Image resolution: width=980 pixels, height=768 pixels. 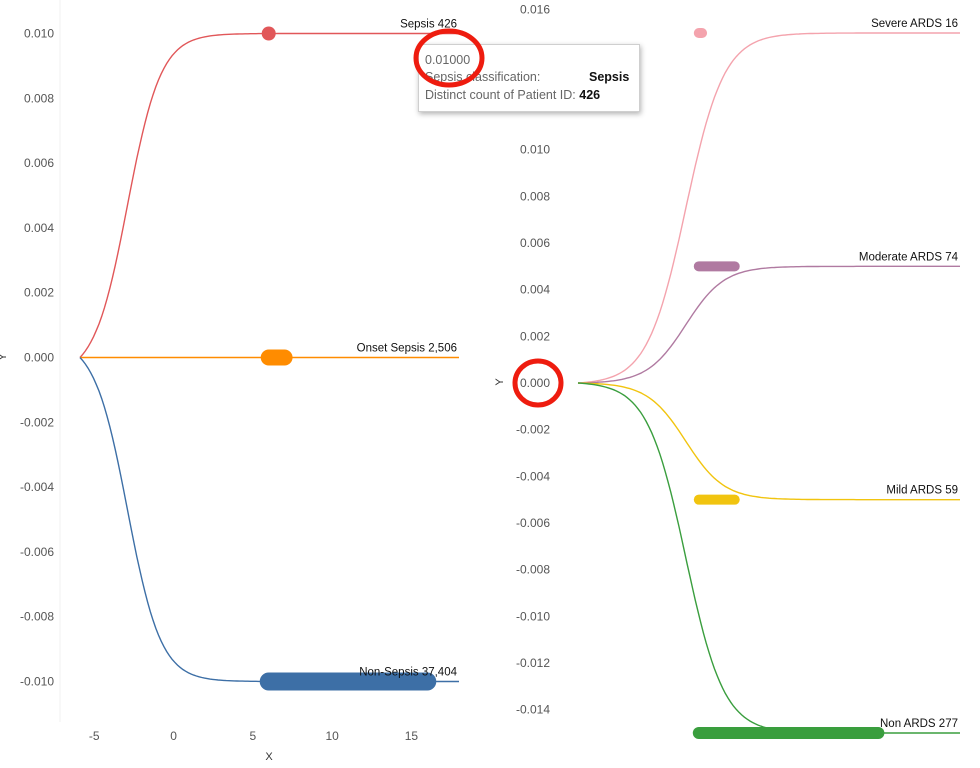 What do you see at coordinates (533, 663) in the screenshot?
I see `y-tick-label: -0.012` at bounding box center [533, 663].